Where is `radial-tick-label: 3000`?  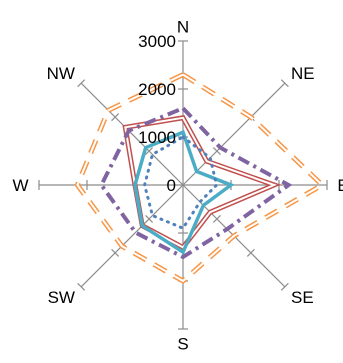
radial-tick-label: 3000 is located at coordinates (157, 41).